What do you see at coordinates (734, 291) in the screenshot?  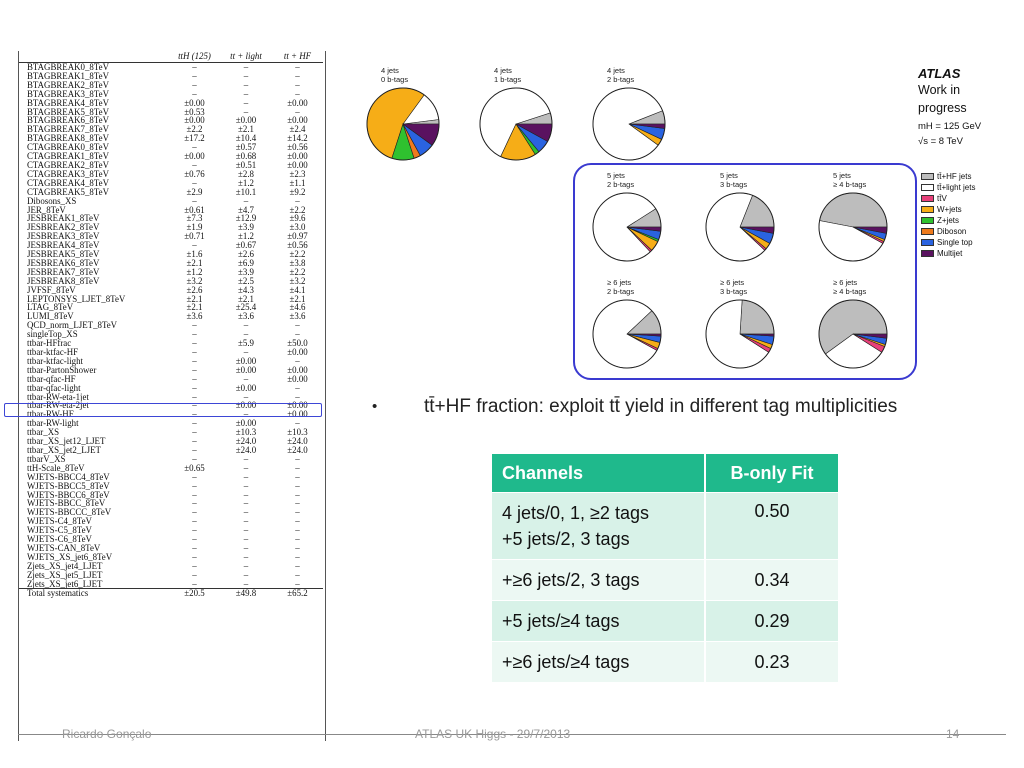 I see `pie-tag-label: 3 b-tags` at bounding box center [734, 291].